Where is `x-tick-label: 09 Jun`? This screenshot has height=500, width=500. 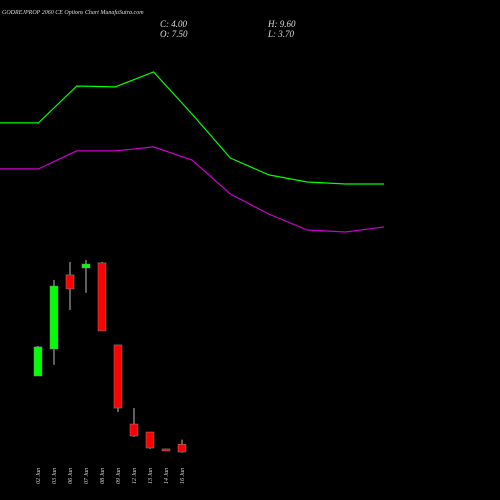
x-tick-label: 09 Jun is located at coordinates (119, 476).